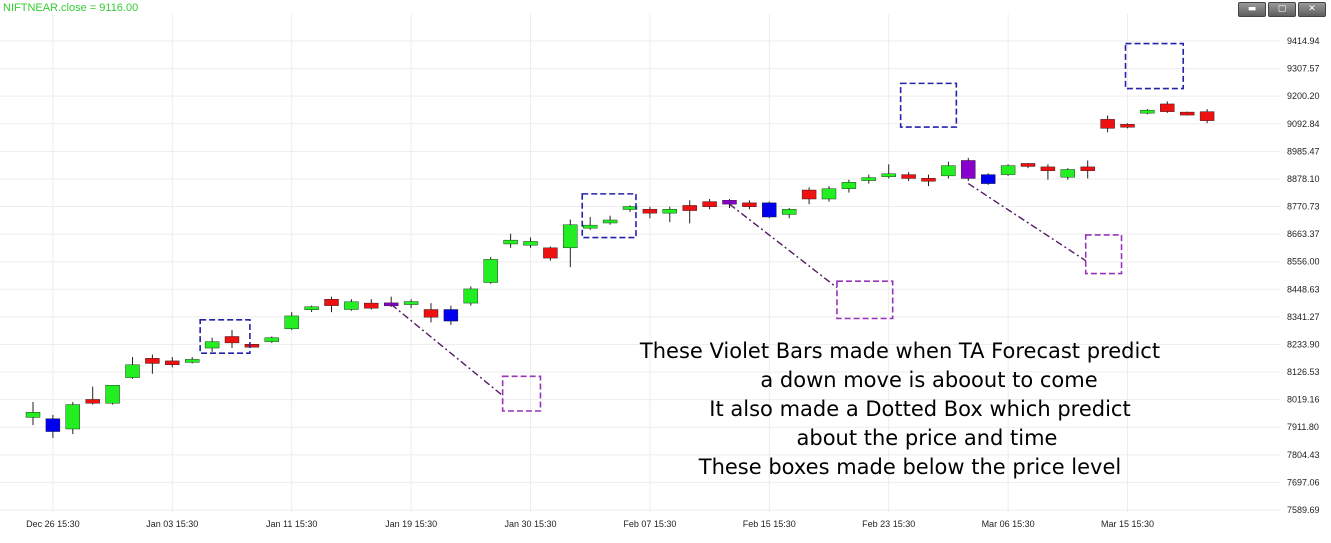  Describe the element at coordinates (1008, 524) in the screenshot. I see `x-tick-label: Mar 06 15:30` at that location.